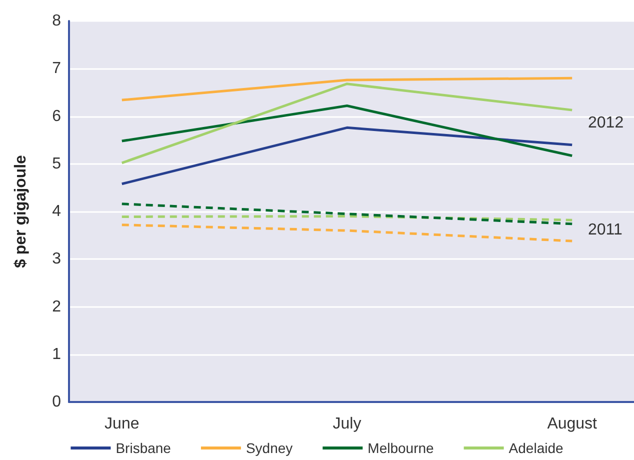 The image size is (634, 460). I want to click on y-tick-label: 6, so click(57, 116).